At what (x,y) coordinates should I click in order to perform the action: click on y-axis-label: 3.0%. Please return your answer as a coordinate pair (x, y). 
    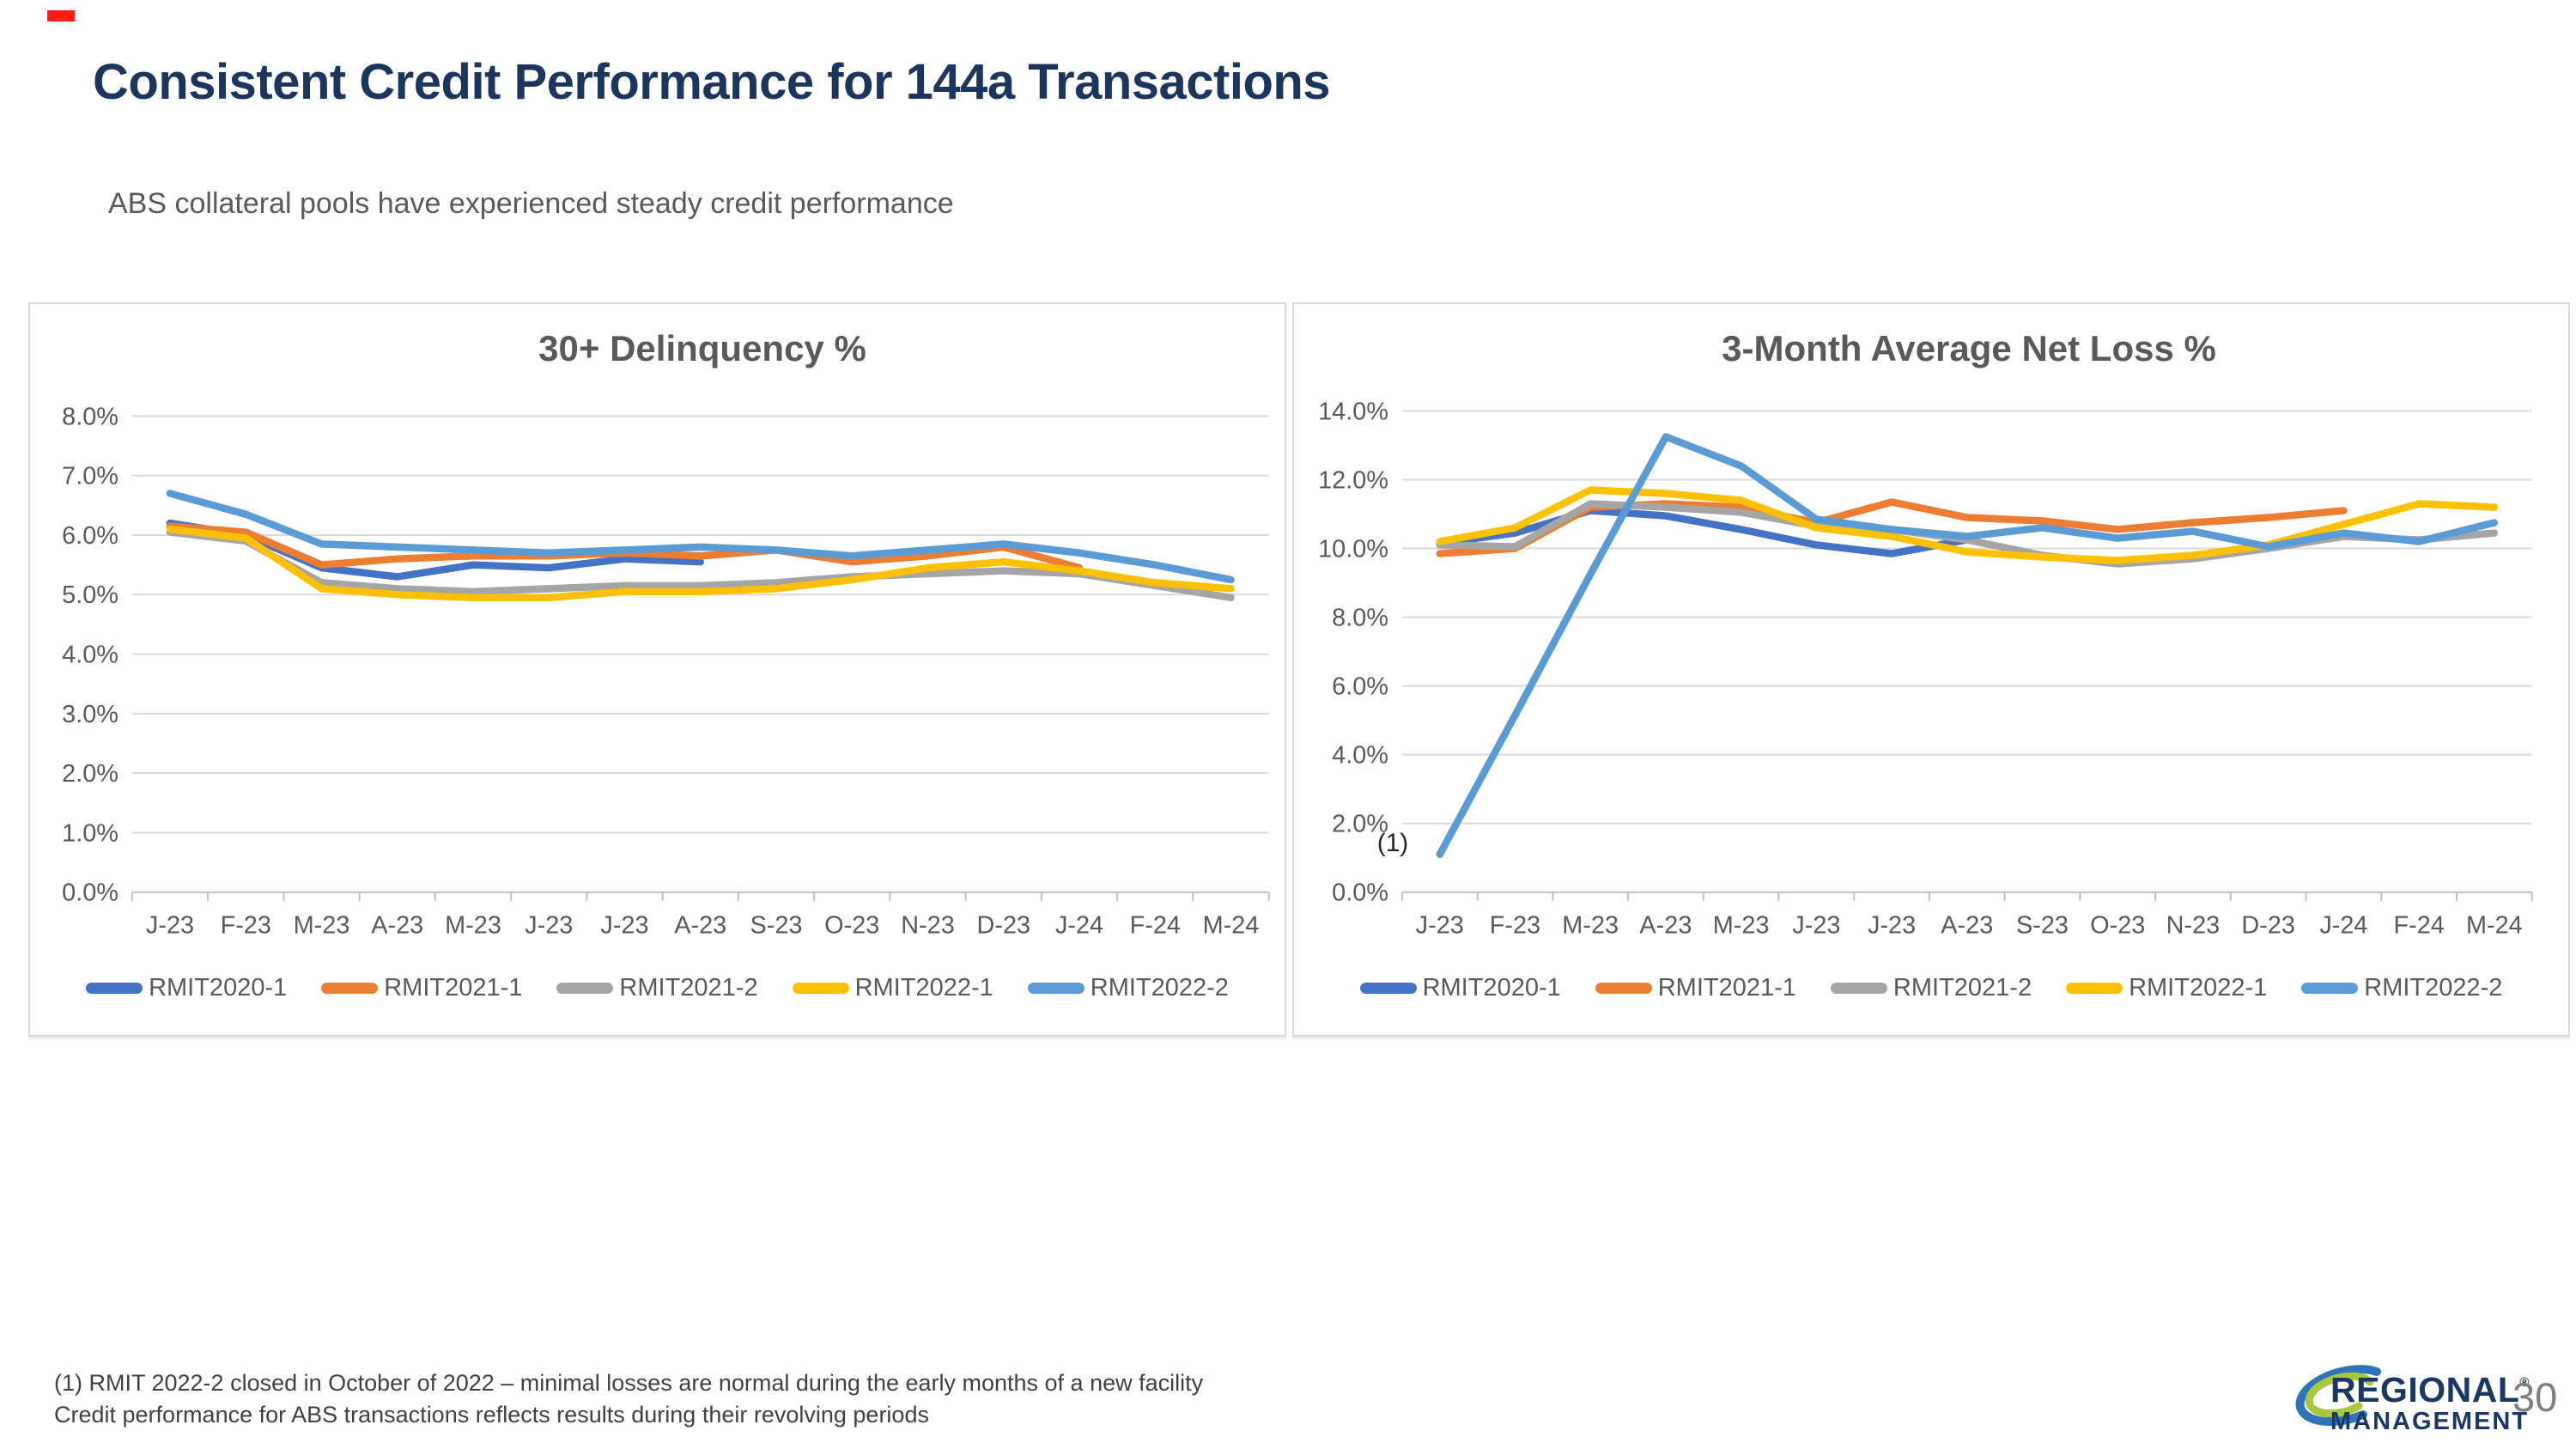
    Looking at the image, I should click on (90, 714).